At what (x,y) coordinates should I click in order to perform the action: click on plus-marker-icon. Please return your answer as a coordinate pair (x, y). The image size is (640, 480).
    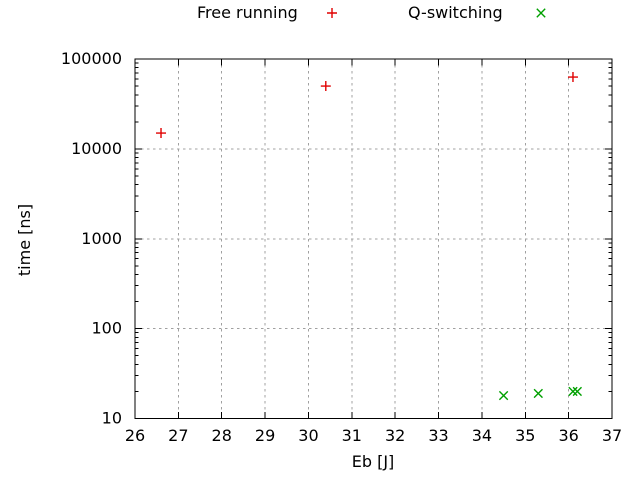
    Looking at the image, I should click on (332, 13).